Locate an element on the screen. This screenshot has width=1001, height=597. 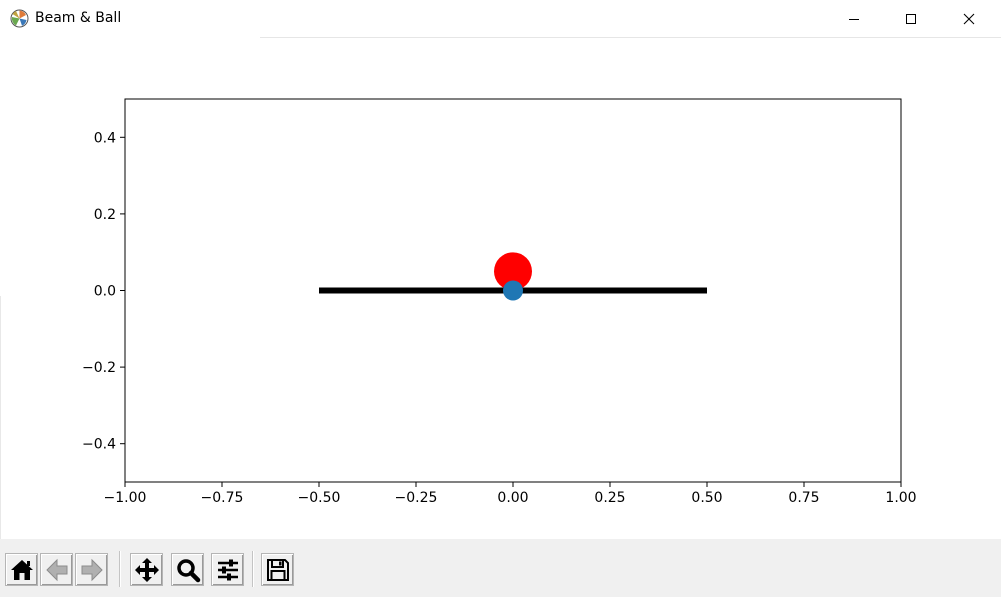
window-title: Beam & Ball is located at coordinates (78, 18).